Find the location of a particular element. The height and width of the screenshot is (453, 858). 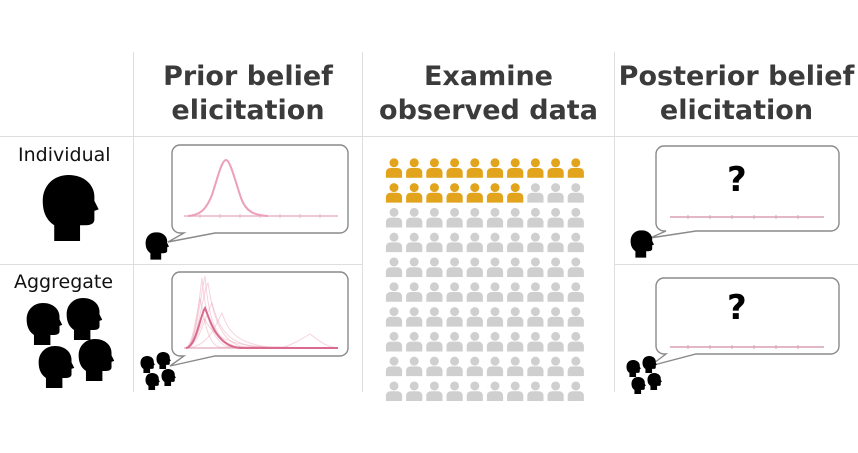

prior-individual-head-icon is located at coordinates (157, 246).